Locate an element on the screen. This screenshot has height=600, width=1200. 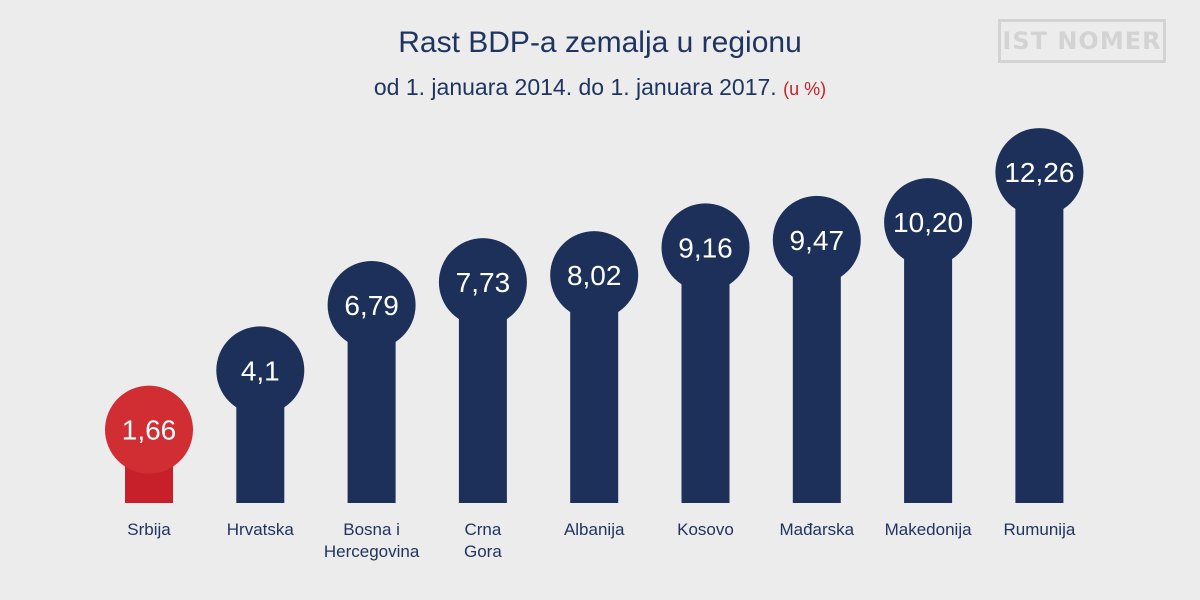
data-label: 8,02 is located at coordinates (594, 275).